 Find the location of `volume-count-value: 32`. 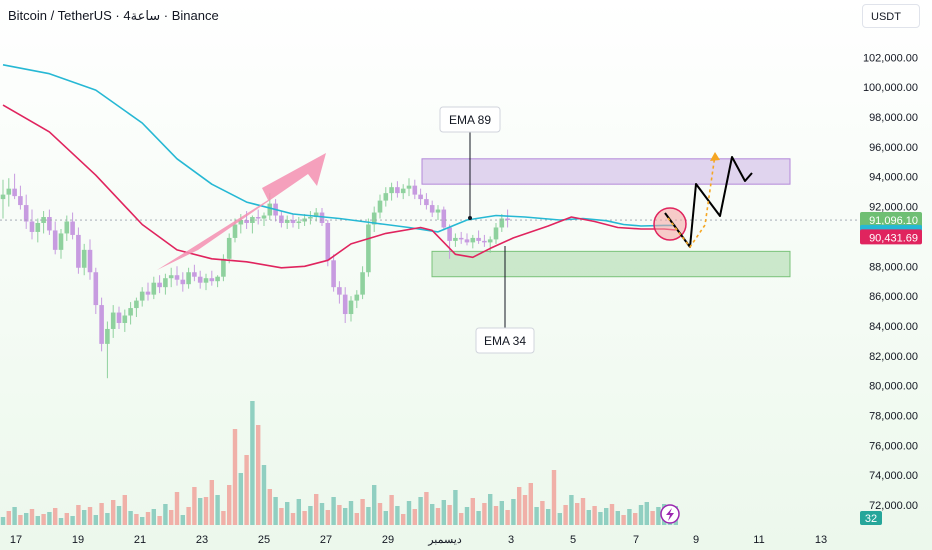

volume-count-value: 32 is located at coordinates (871, 519).